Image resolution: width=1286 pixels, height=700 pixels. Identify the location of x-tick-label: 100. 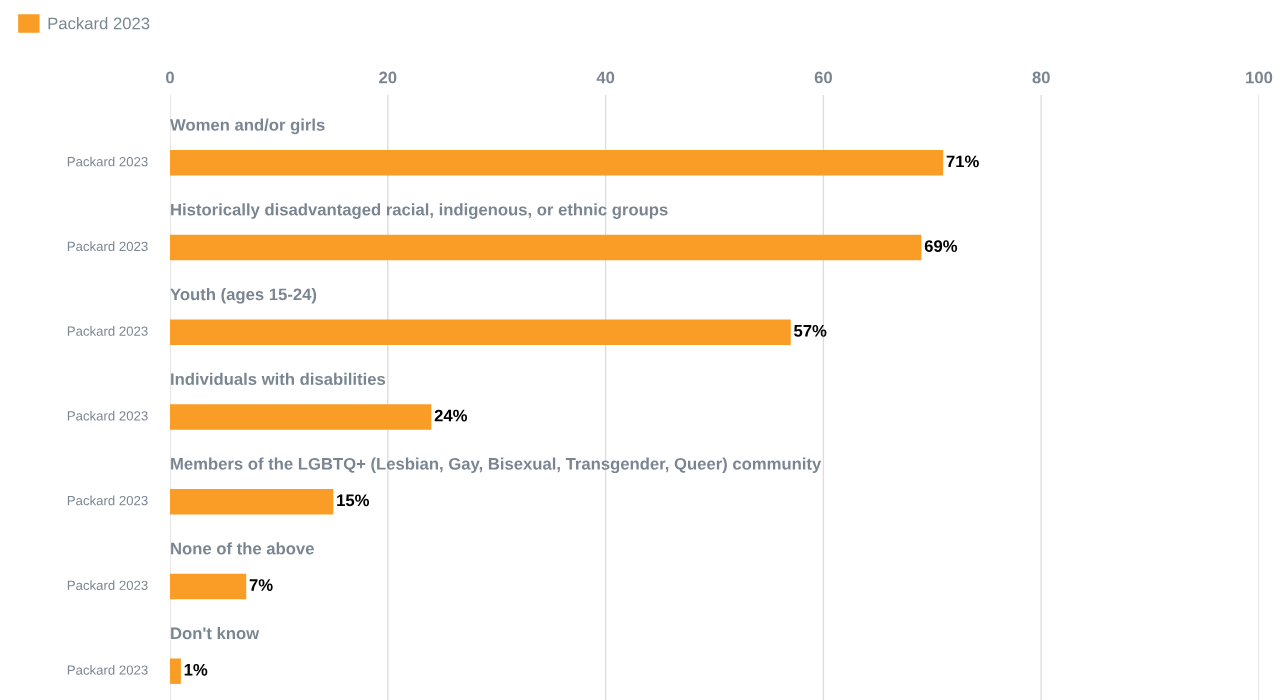
(1259, 77).